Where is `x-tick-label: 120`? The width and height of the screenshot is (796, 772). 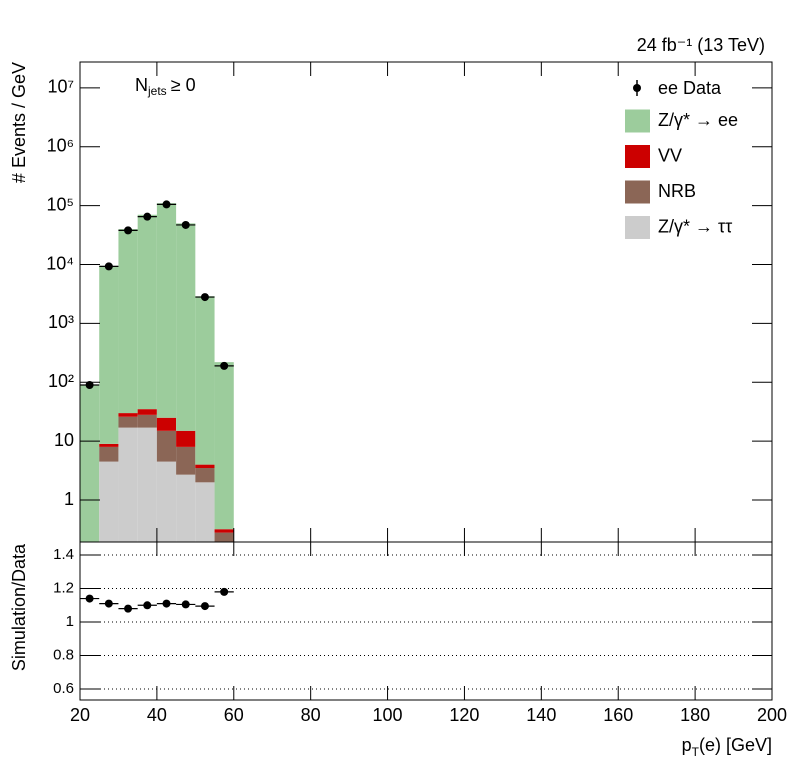
x-tick-label: 120 is located at coordinates (464, 715).